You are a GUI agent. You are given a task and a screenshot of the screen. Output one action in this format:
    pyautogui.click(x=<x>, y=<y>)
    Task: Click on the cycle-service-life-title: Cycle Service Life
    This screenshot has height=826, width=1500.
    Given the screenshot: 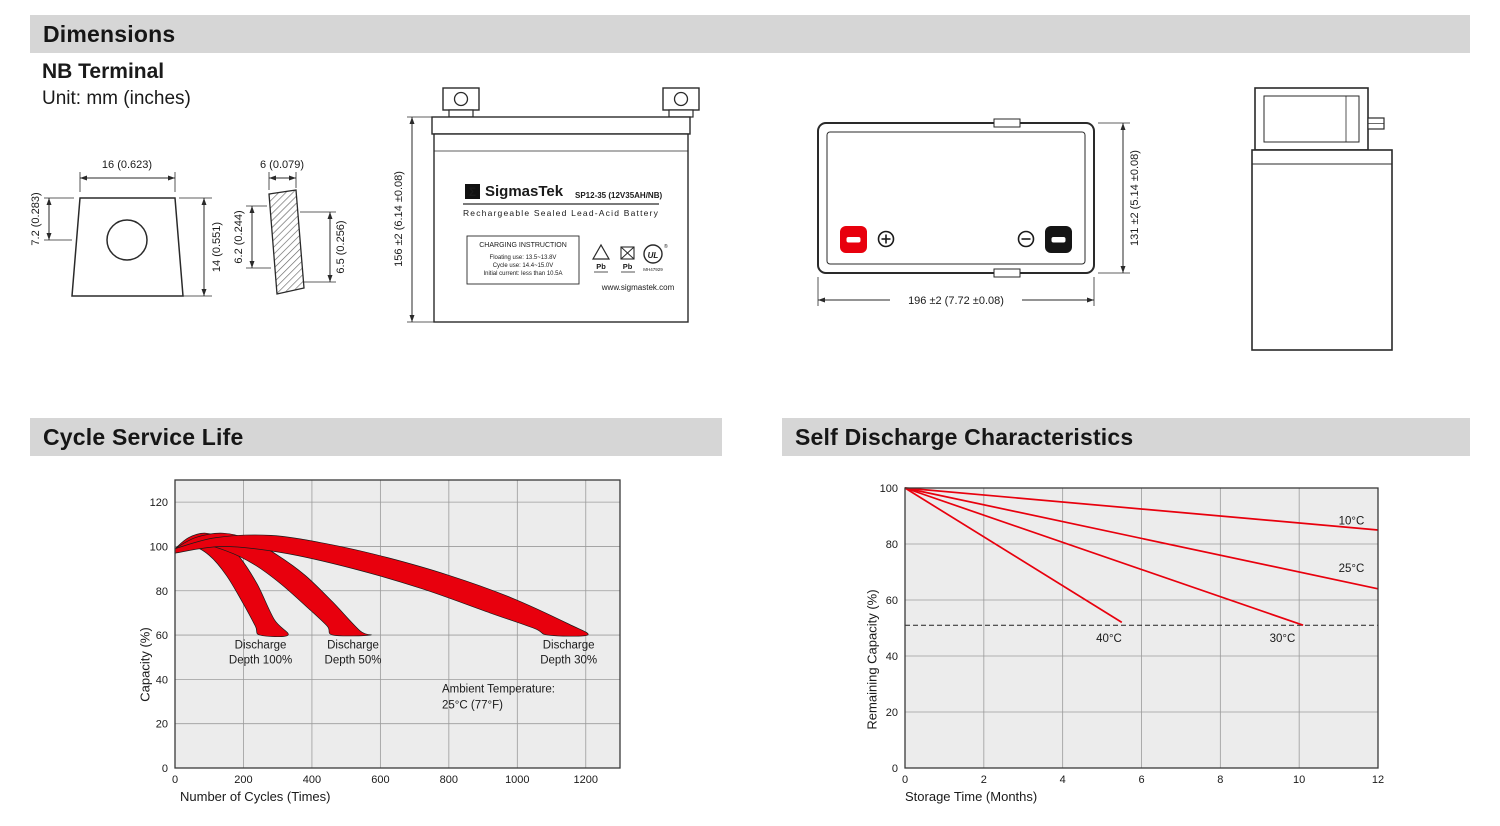 What is the action you would take?
    pyautogui.click(x=143, y=436)
    